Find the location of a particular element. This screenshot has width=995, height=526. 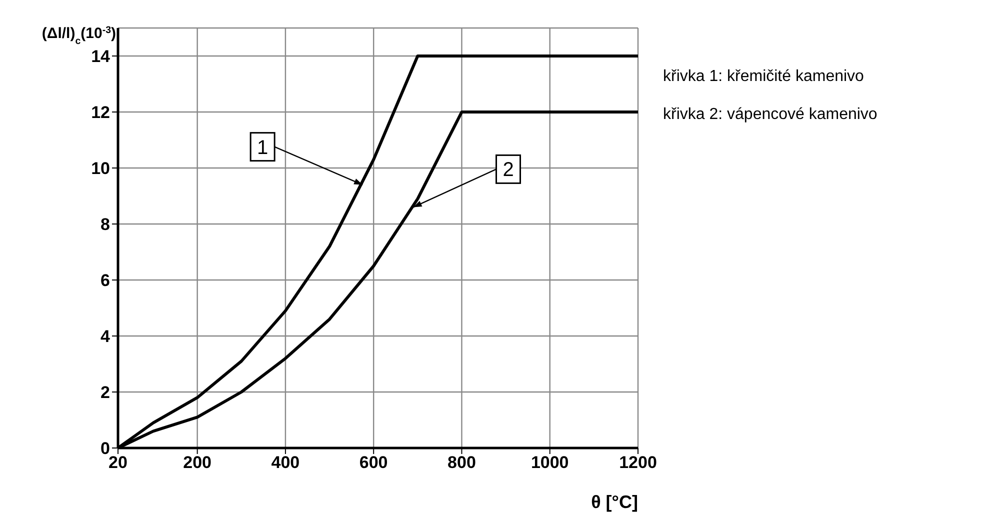

x-tick-label: 800 is located at coordinates (462, 462).